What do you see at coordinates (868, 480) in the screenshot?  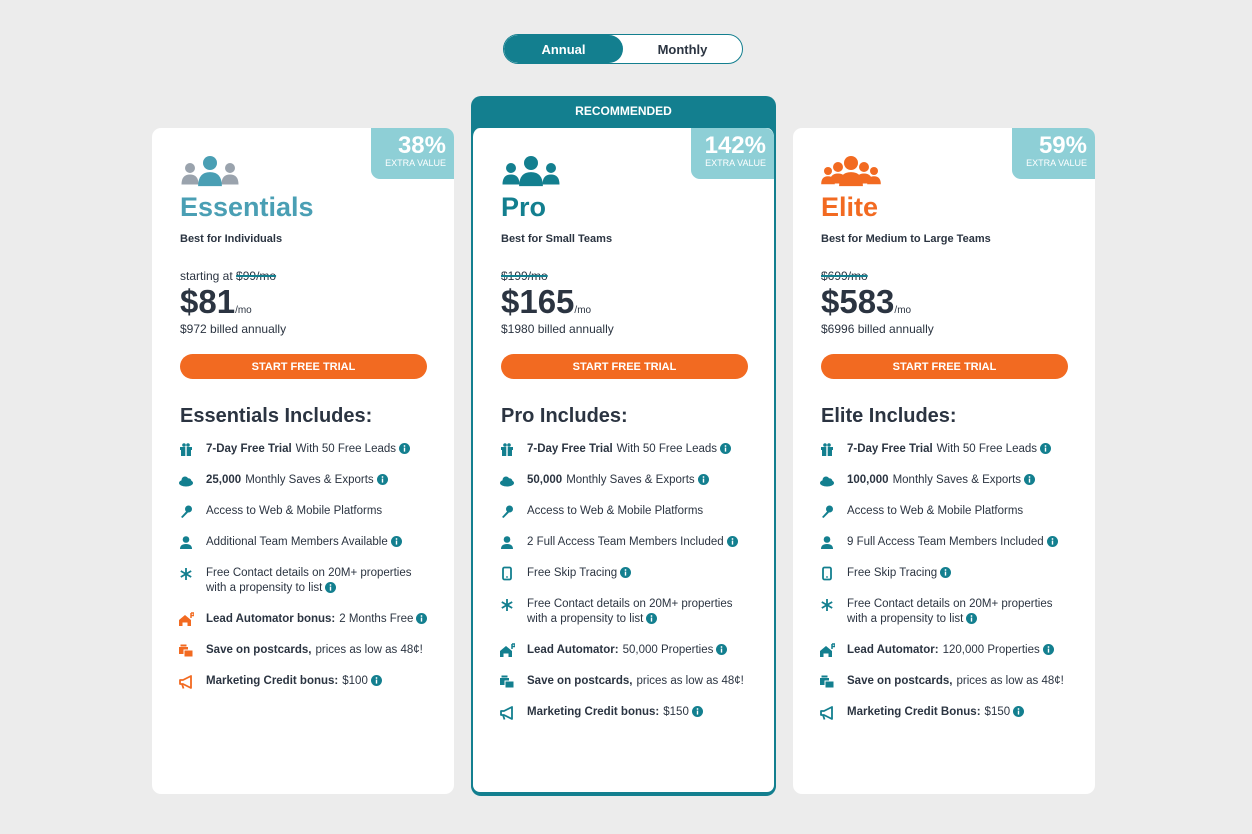 I see `feature-bold: 100,000` at bounding box center [868, 480].